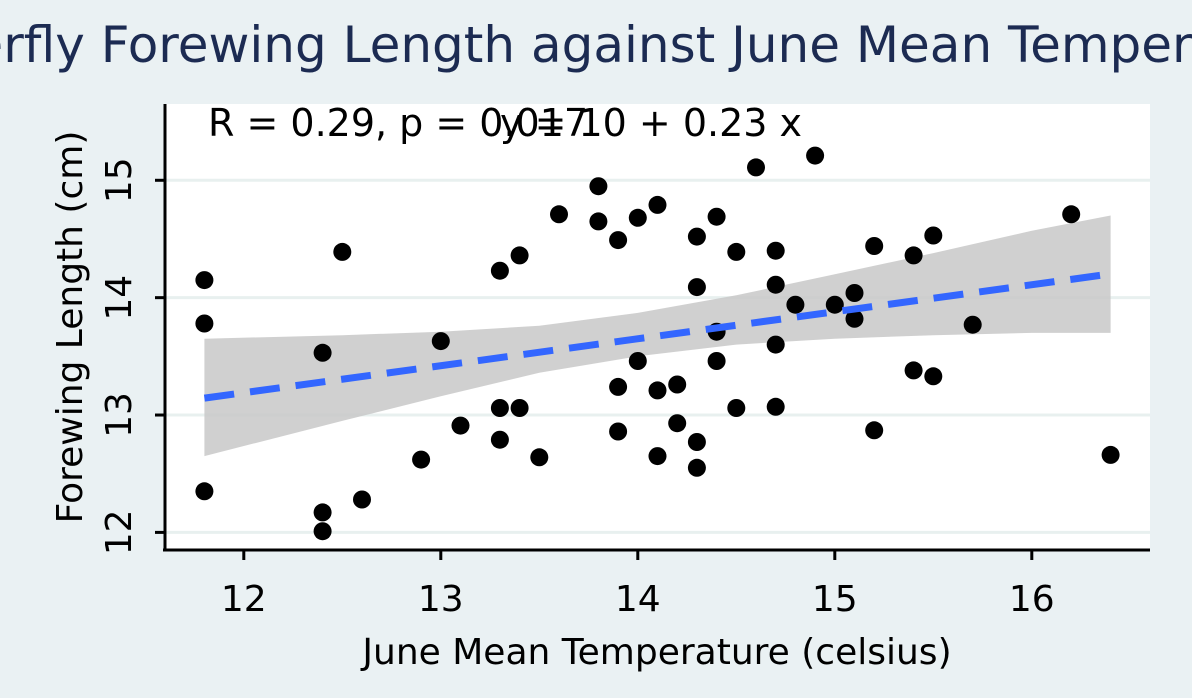 The image size is (1192, 698). I want to click on x-tick-label-15: 15, so click(835, 599).